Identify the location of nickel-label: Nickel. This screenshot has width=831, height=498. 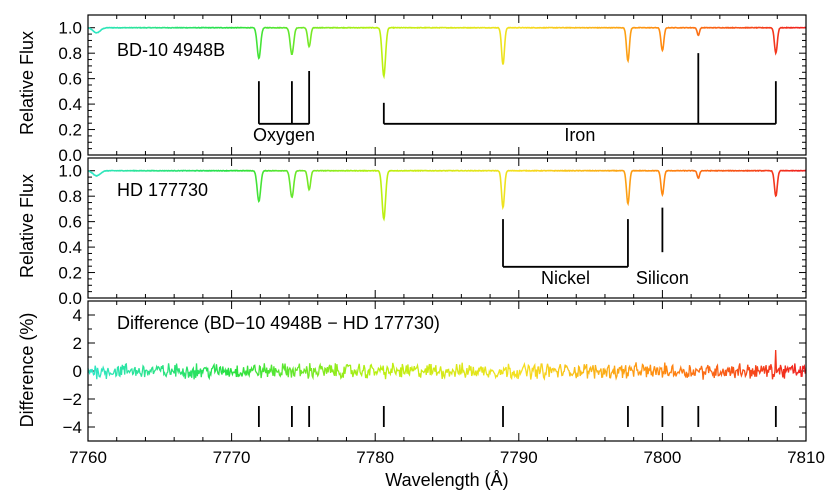
(565, 278).